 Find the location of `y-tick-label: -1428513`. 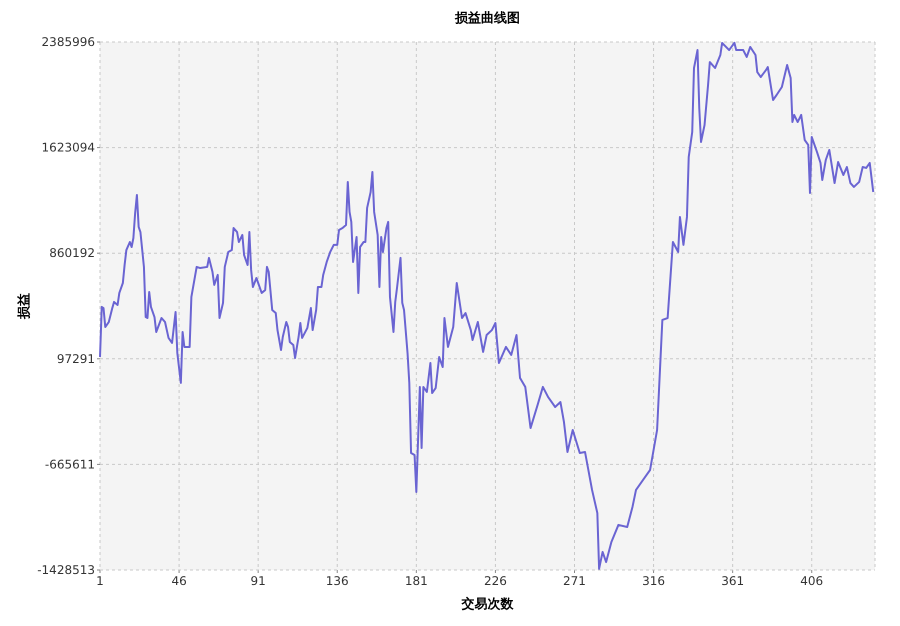

y-tick-label: -1428513 is located at coordinates (66, 570).